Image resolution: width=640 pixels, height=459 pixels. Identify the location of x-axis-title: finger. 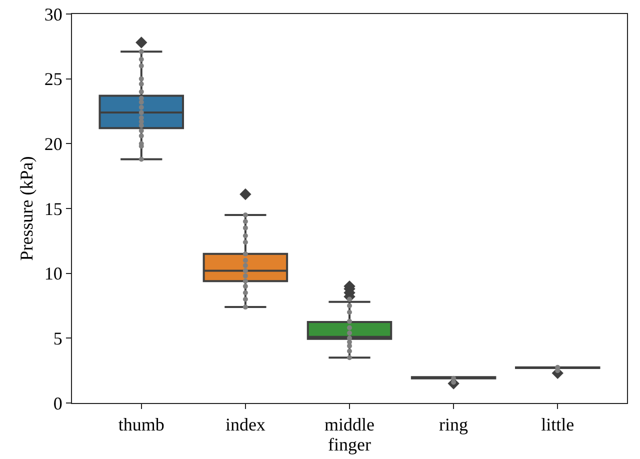
(349, 444).